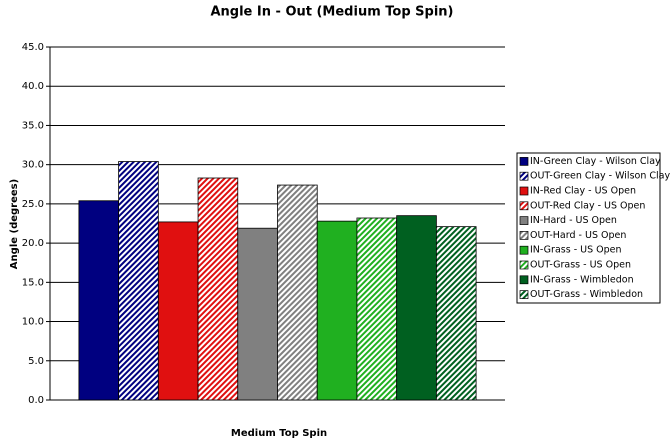 Image resolution: width=672 pixels, height=448 pixels. What do you see at coordinates (279, 433) in the screenshot?
I see `x-axis-title: Medium Top Spin` at bounding box center [279, 433].